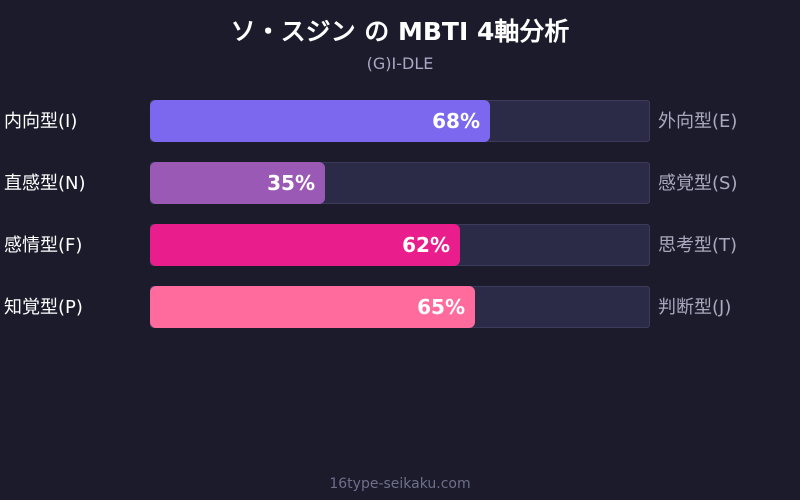 Image resolution: width=800 pixels, height=500 pixels. I want to click on category-label: 感情型(F), so click(43, 245).